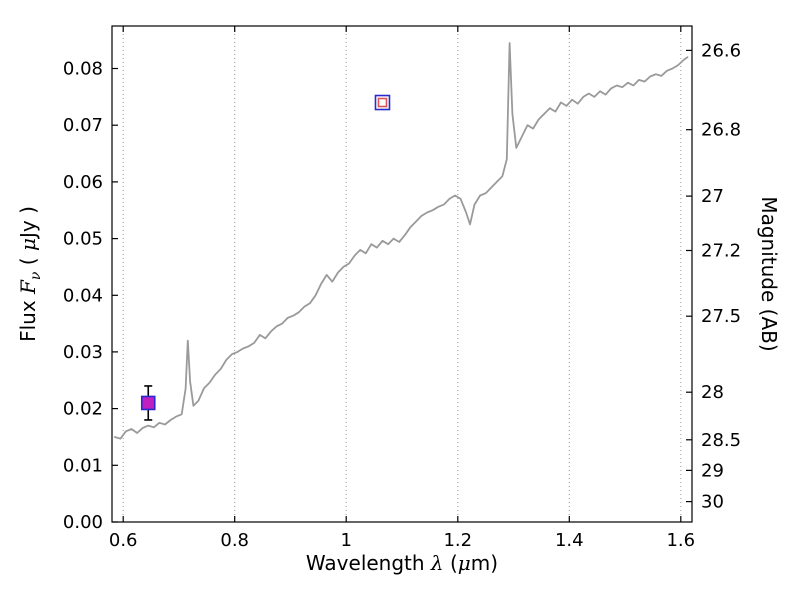 Image resolution: width=800 pixels, height=600 pixels. Describe the element at coordinates (721, 316) in the screenshot. I see `mag-tick-label: 27.5` at that location.